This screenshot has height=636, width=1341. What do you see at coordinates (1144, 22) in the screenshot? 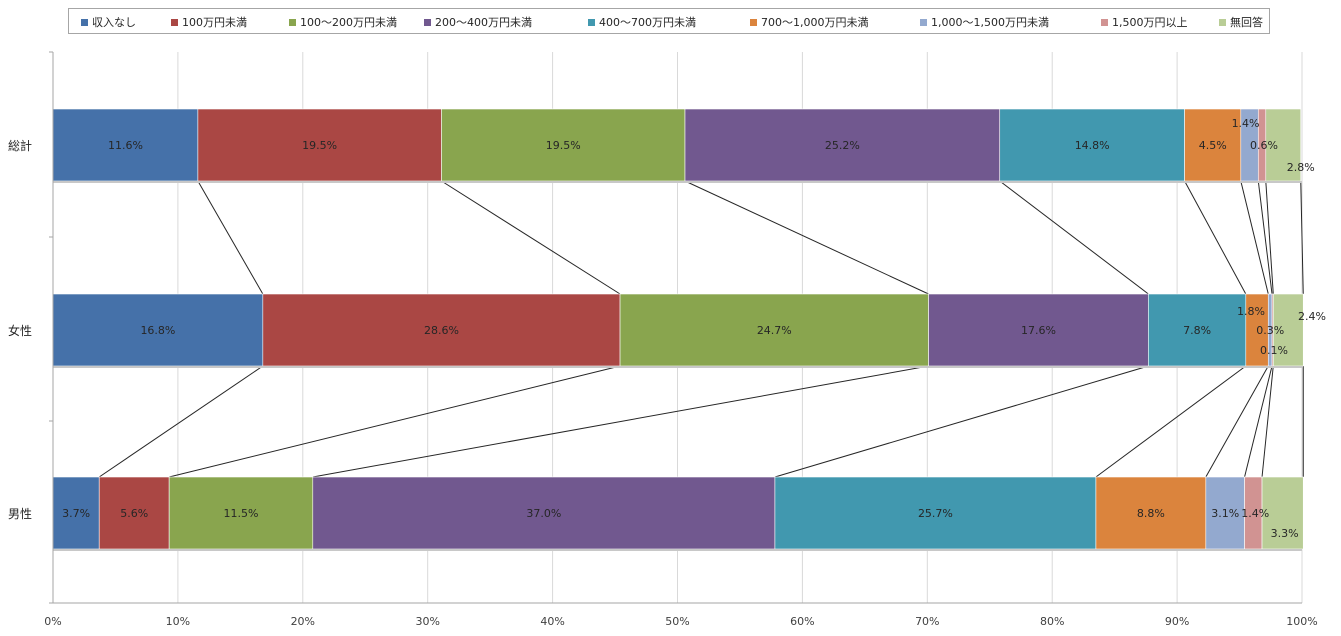
I see `legend-item: 1,500万円以上` at bounding box center [1144, 22].